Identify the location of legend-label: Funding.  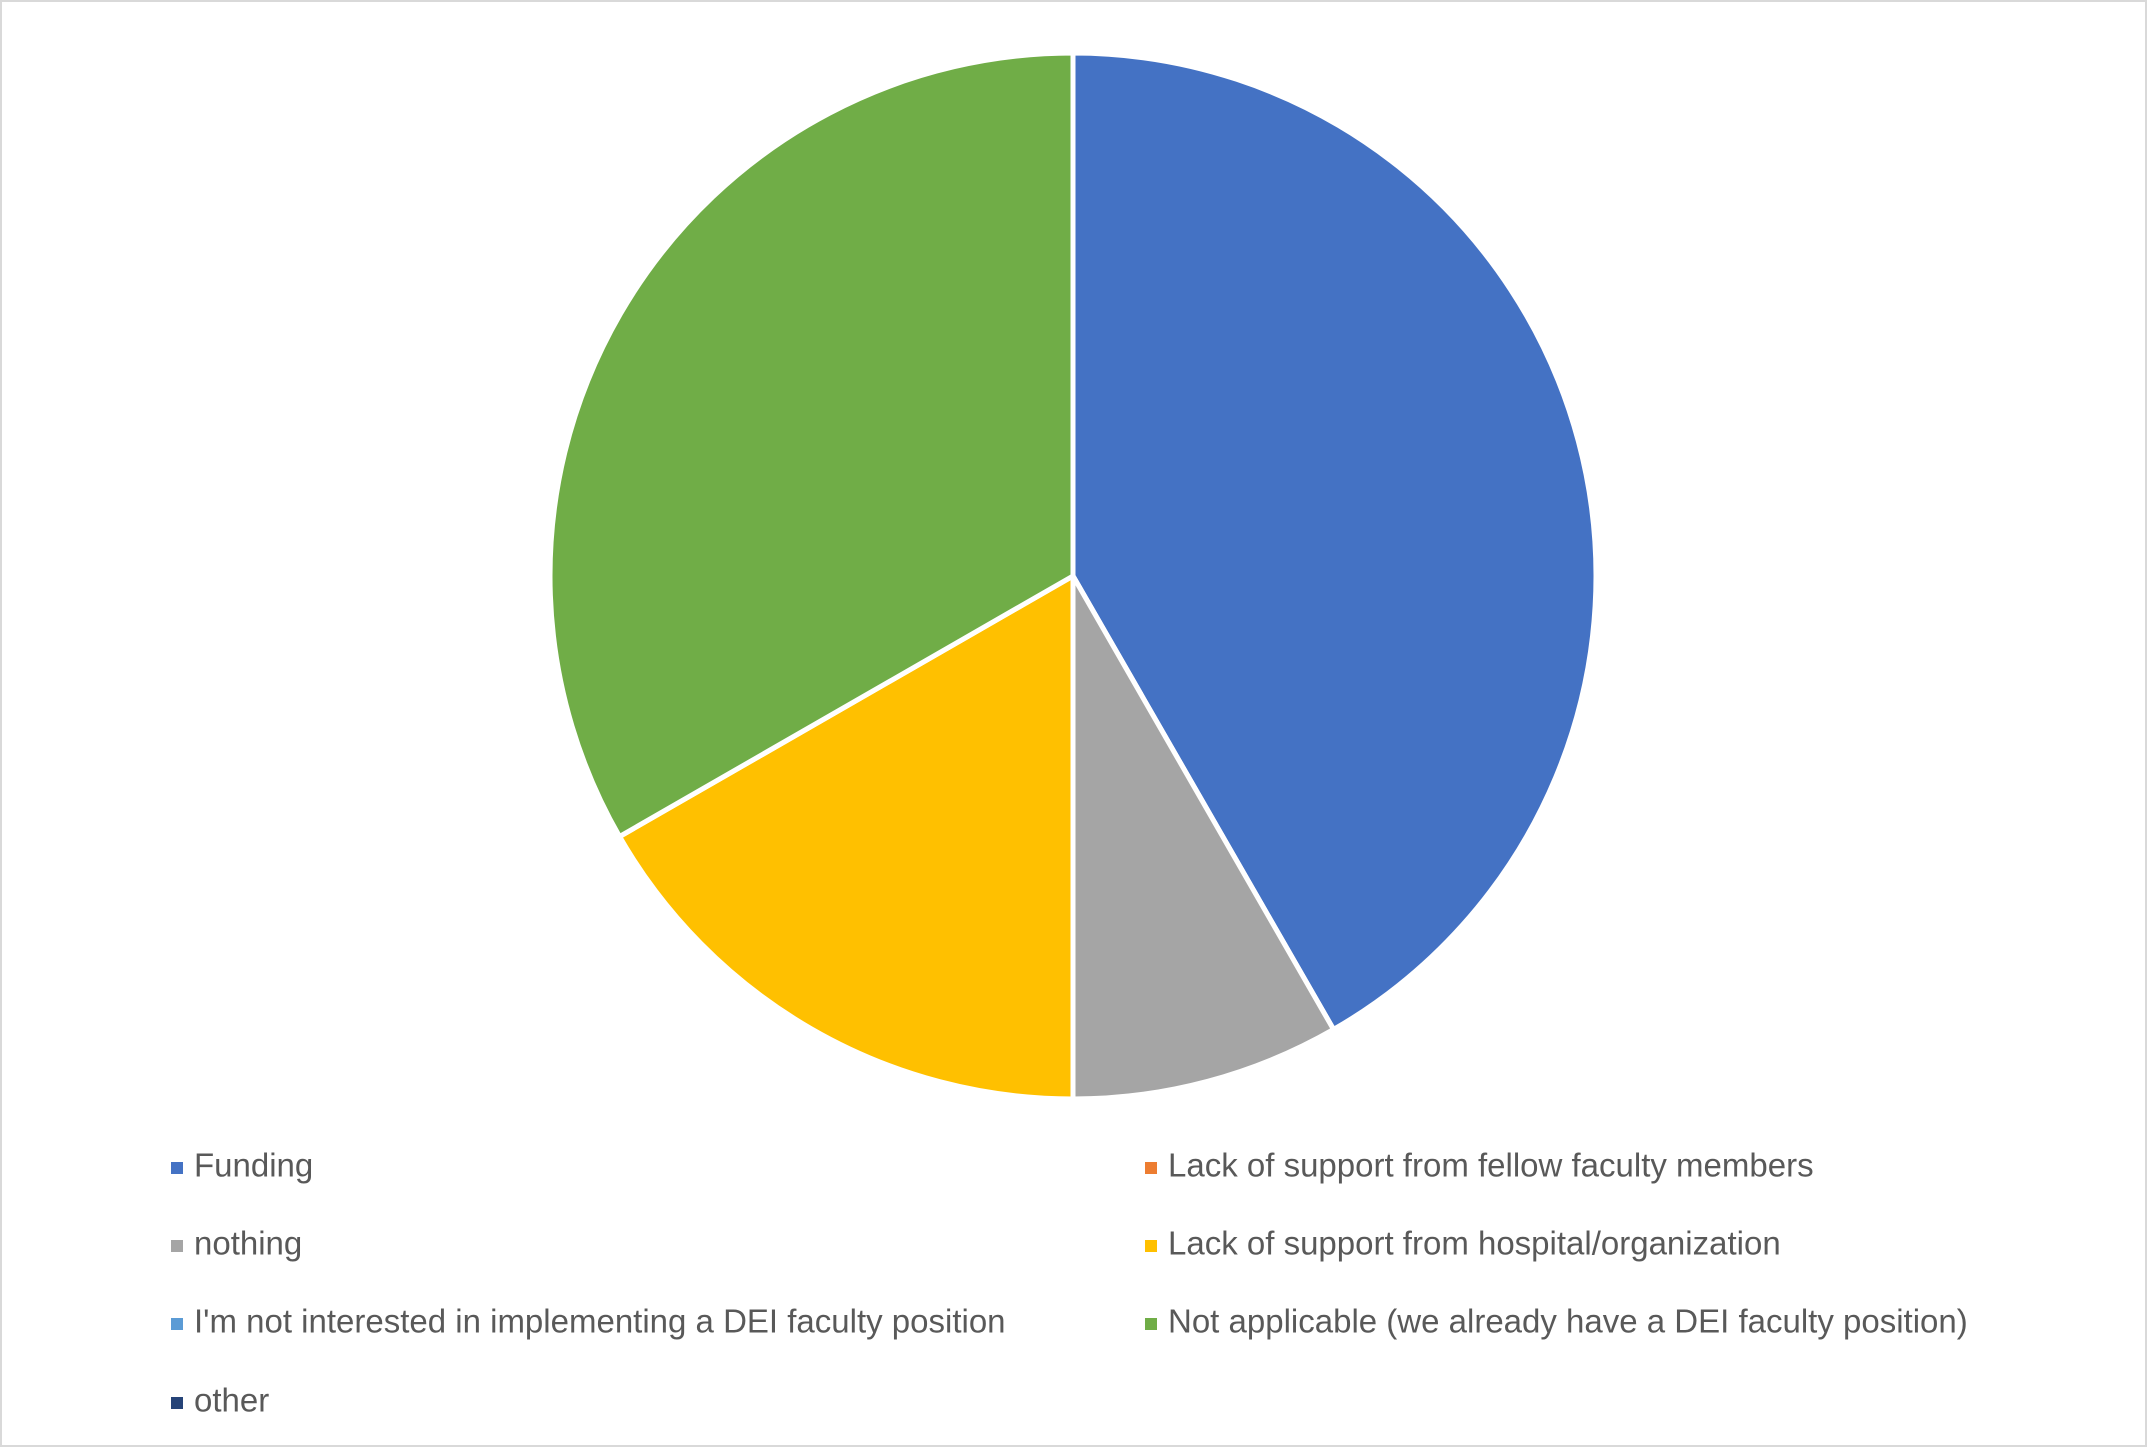
(253, 1165).